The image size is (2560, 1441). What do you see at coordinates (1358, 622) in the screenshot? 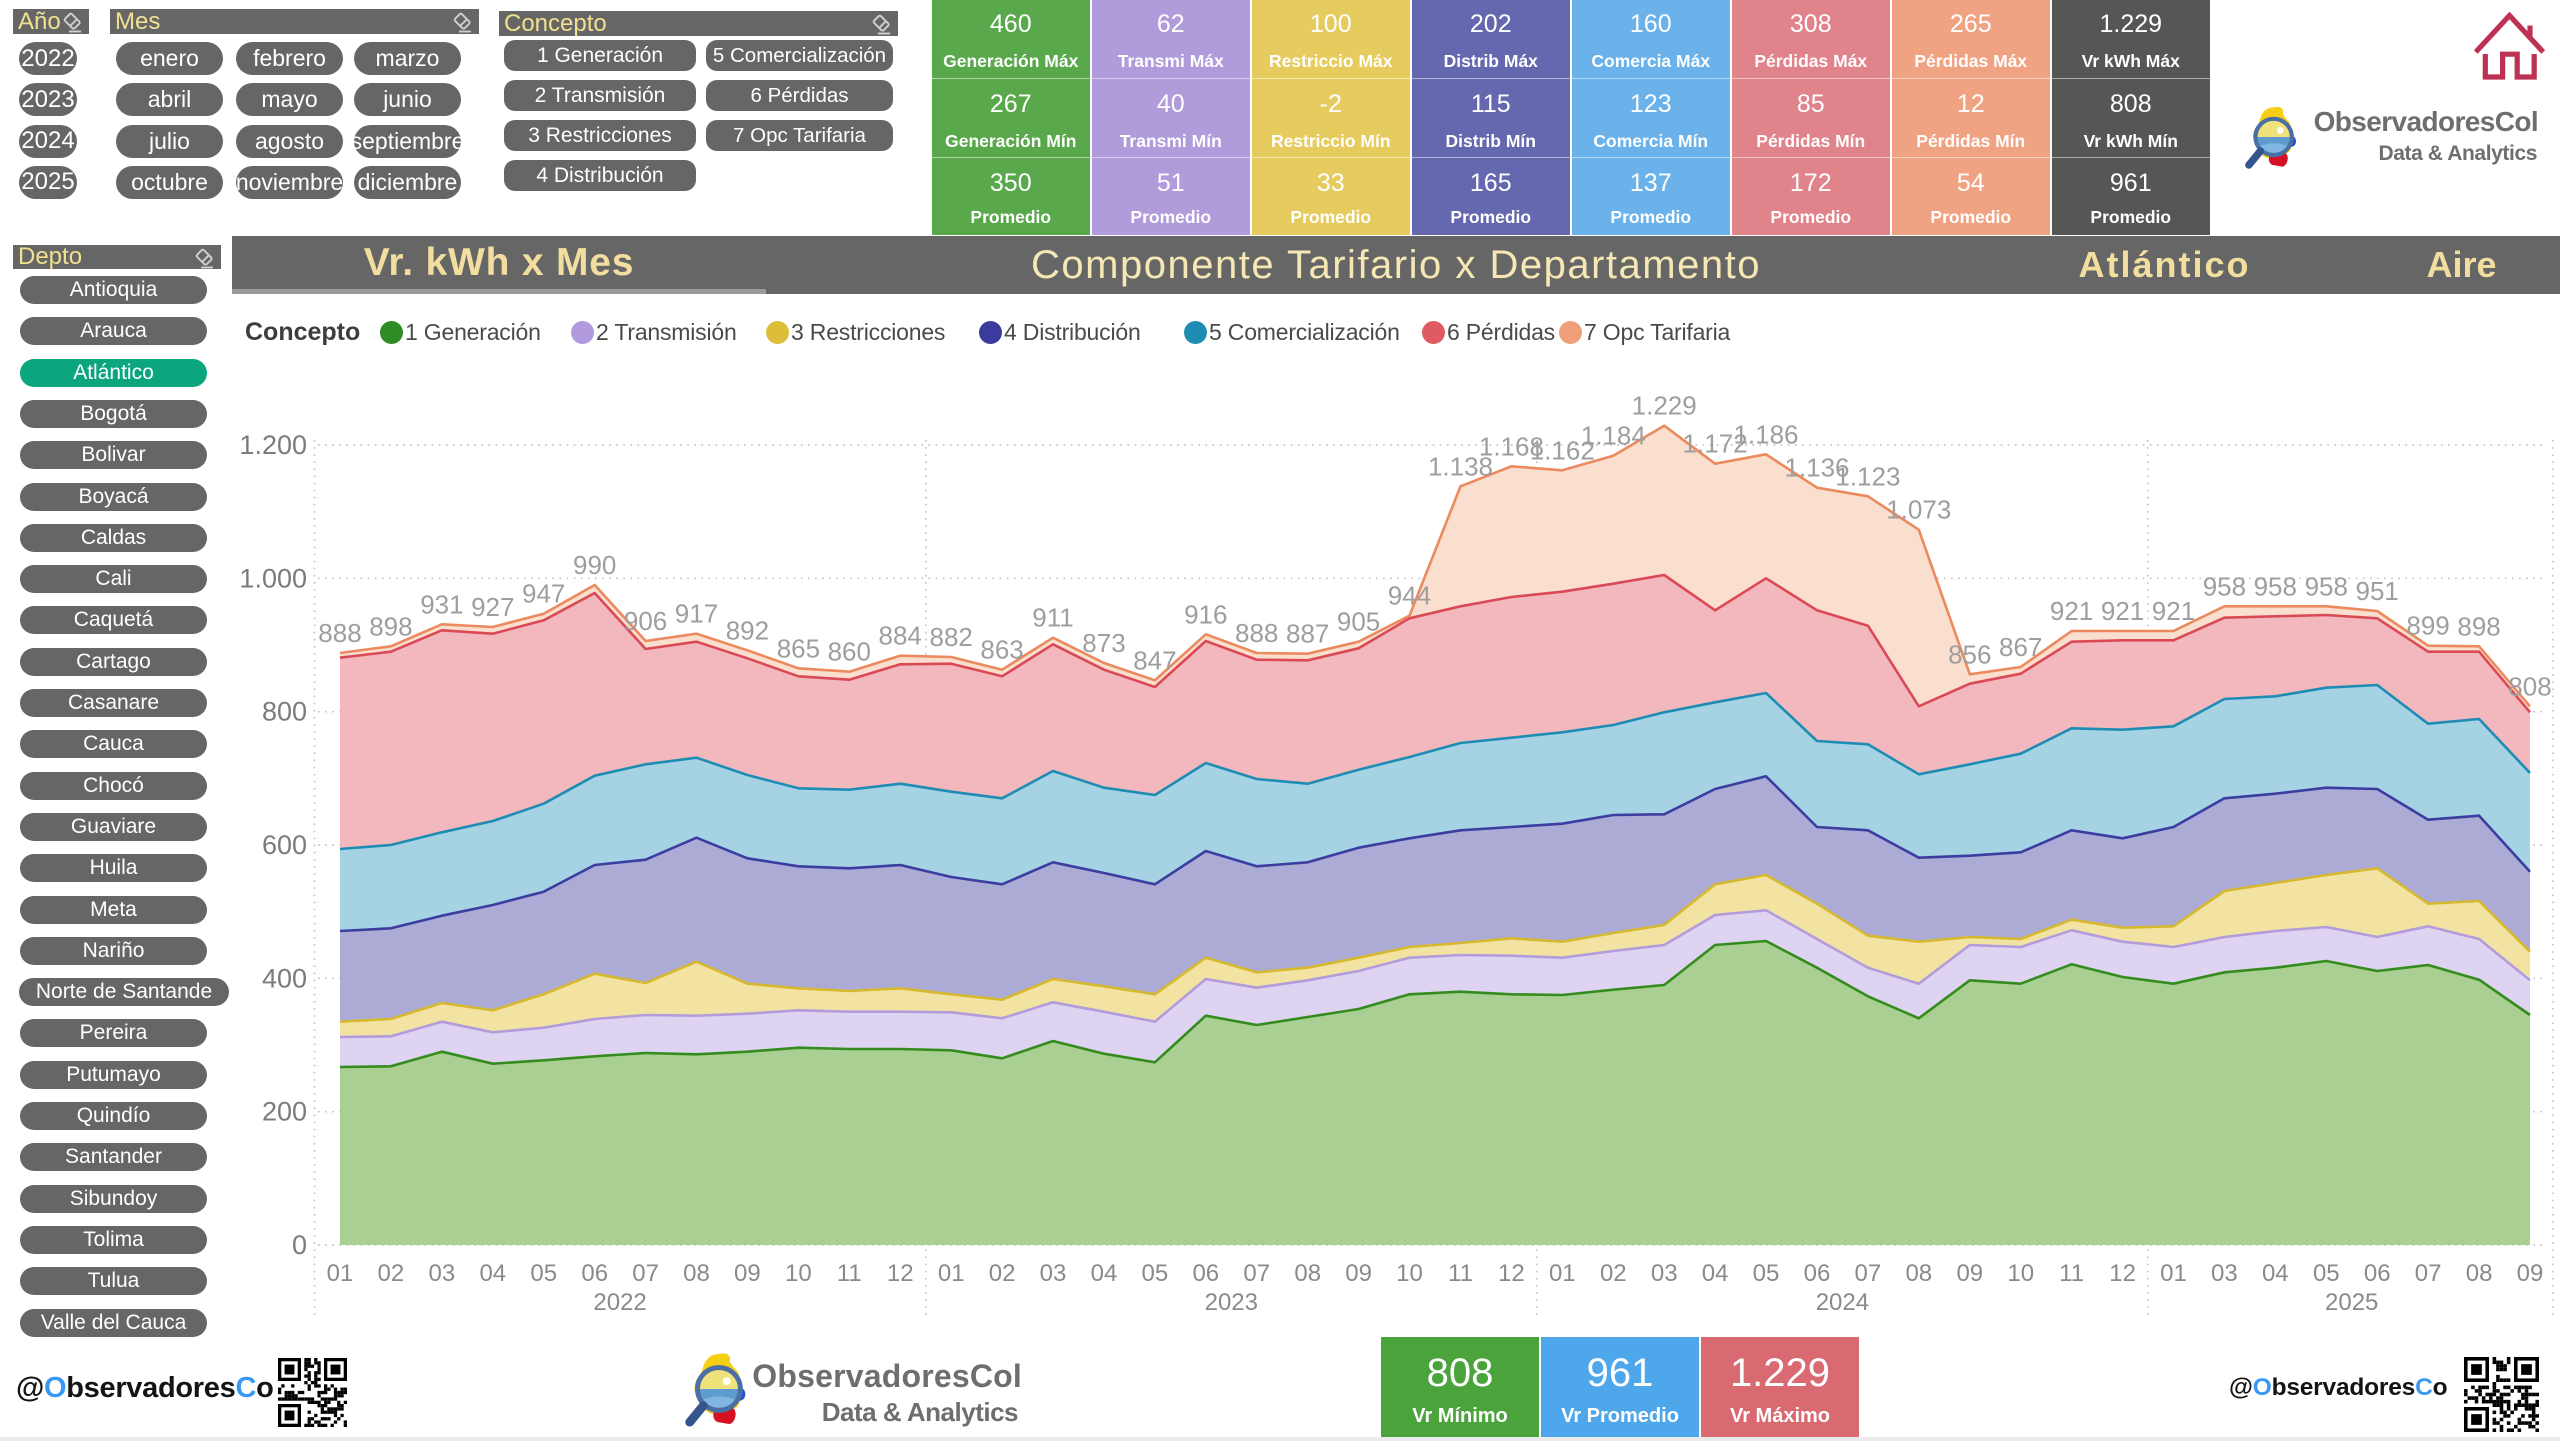
I see `svg-text: 905` at bounding box center [1358, 622].